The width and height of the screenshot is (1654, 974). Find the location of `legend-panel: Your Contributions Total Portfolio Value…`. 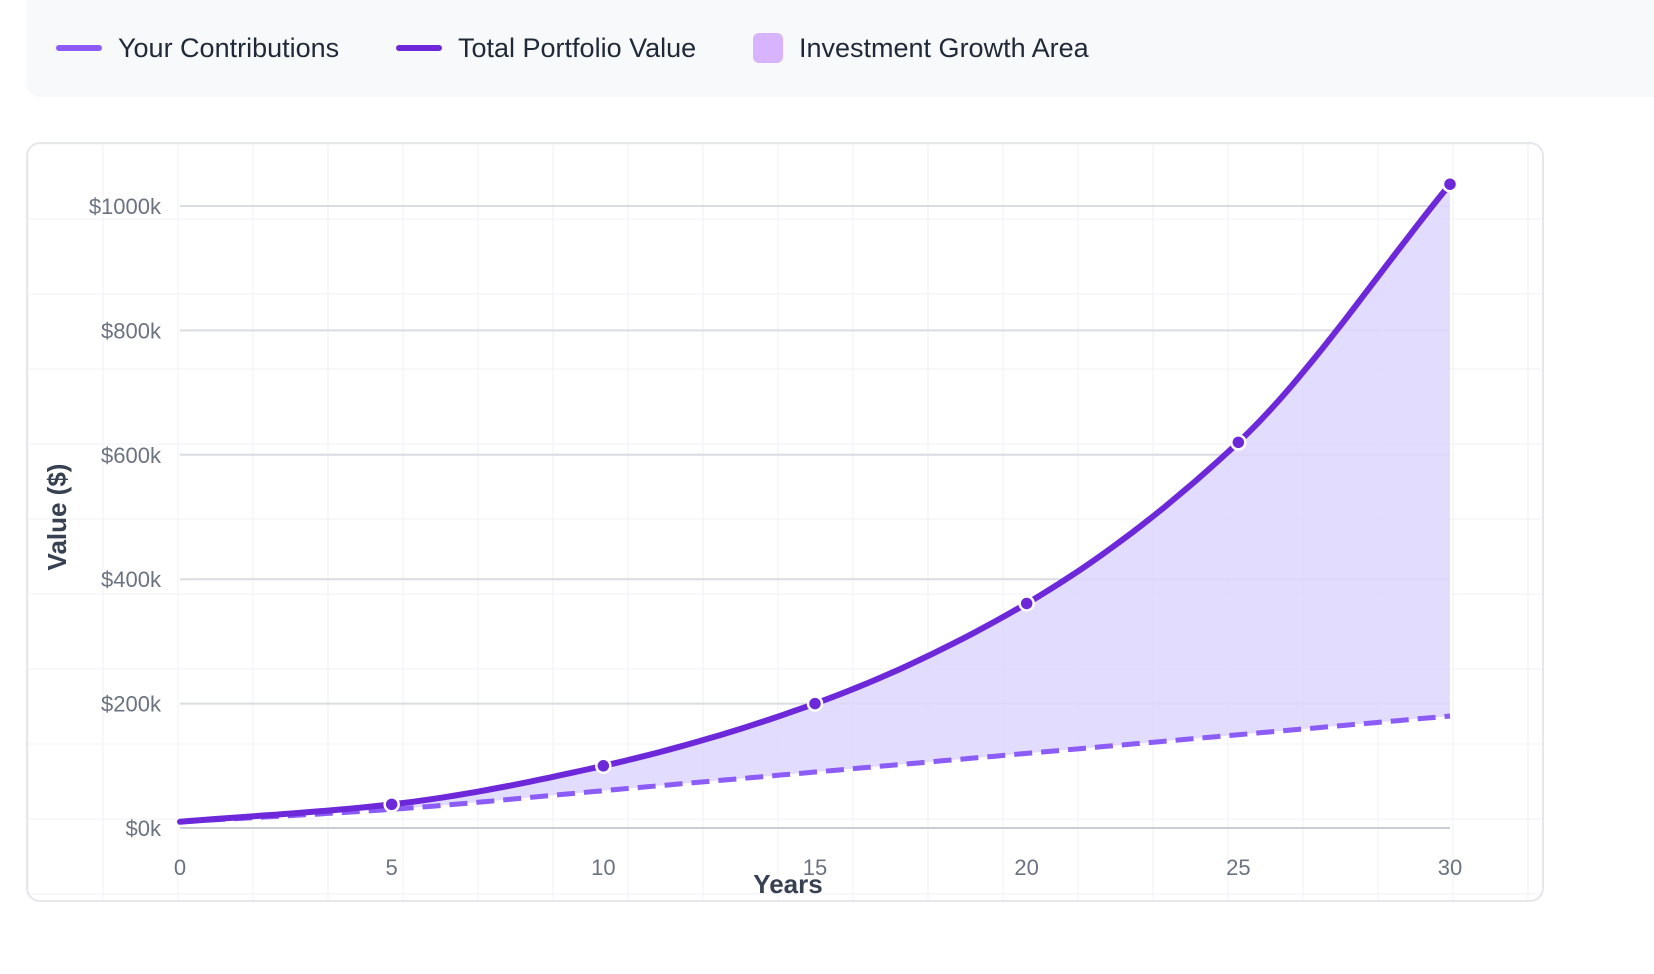

legend-panel: Your Contributions Total Portfolio Value… is located at coordinates (840, 48).